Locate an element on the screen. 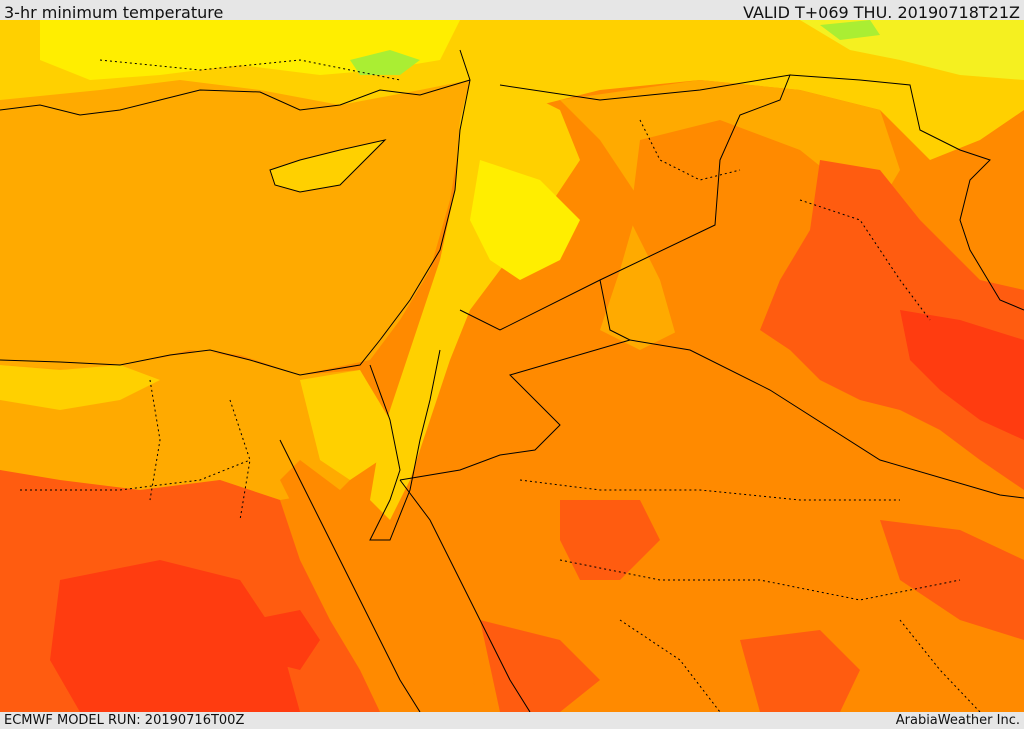 The image size is (1024, 729). sinai-yellow-zone is located at coordinates (345, 425).